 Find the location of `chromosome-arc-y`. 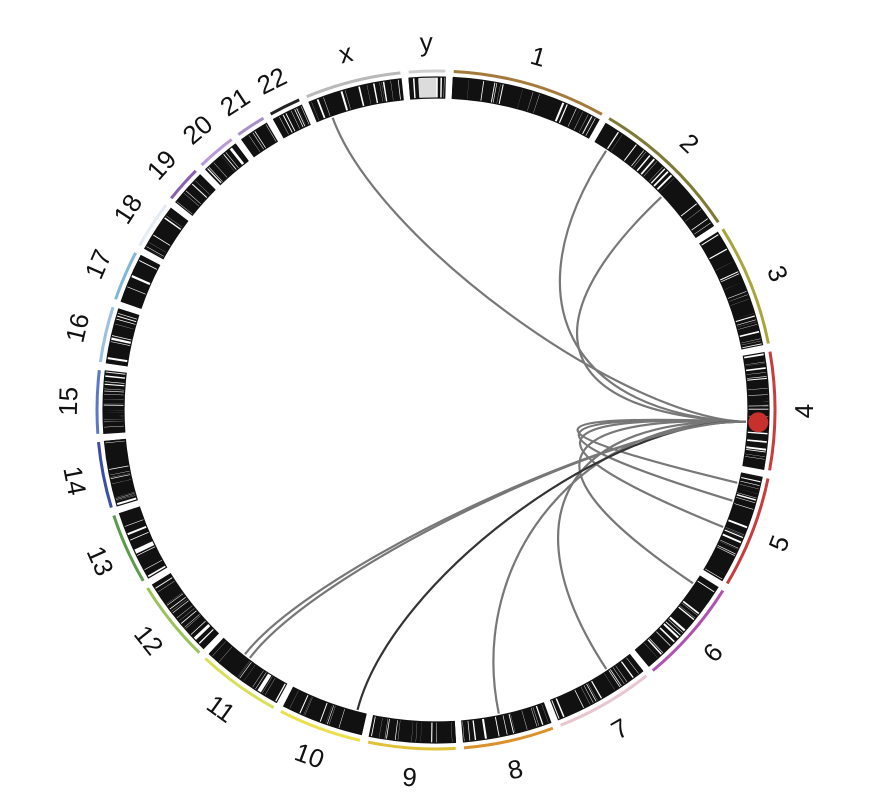

chromosome-arc-y is located at coordinates (427, 71).